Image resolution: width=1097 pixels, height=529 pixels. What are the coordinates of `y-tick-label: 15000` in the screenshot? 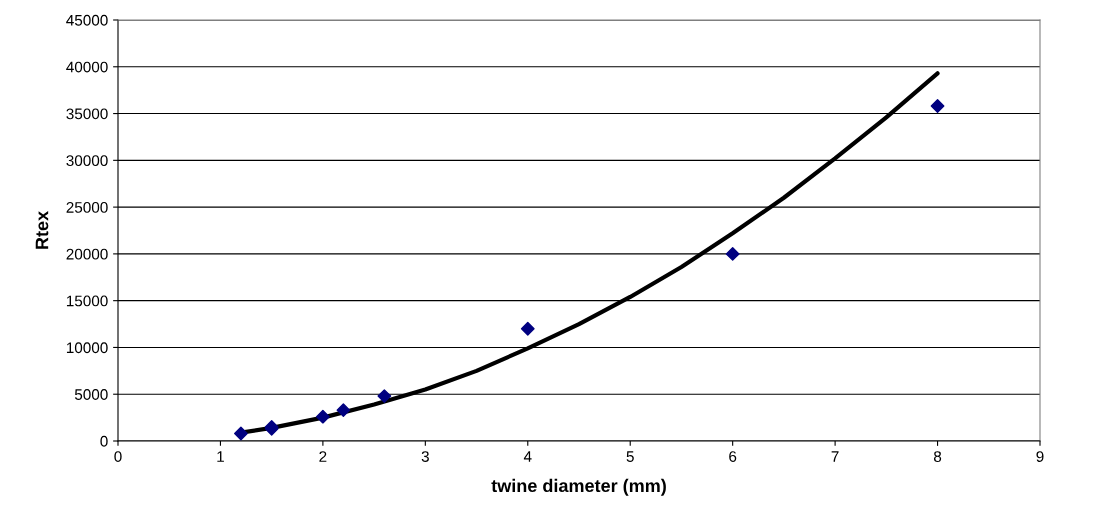 It's located at (87, 301).